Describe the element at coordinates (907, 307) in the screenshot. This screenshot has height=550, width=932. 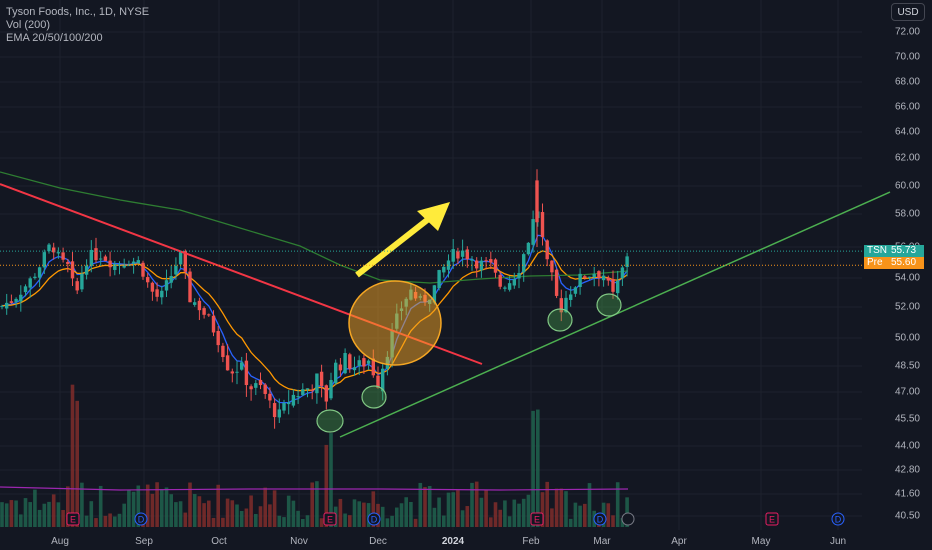
I see `price-tick-label: 52.00` at that location.